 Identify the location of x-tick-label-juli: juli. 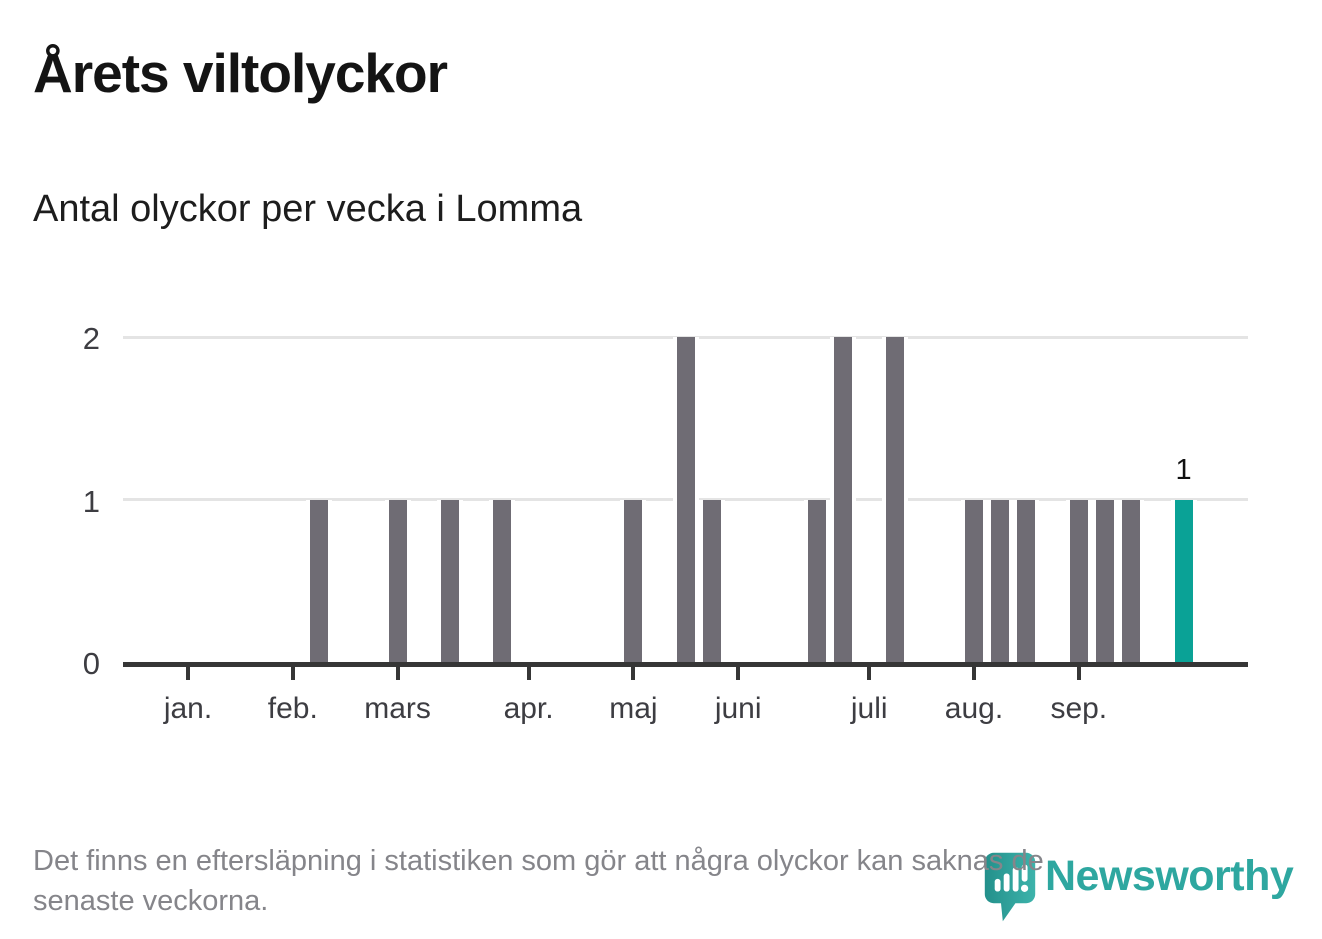
(869, 708).